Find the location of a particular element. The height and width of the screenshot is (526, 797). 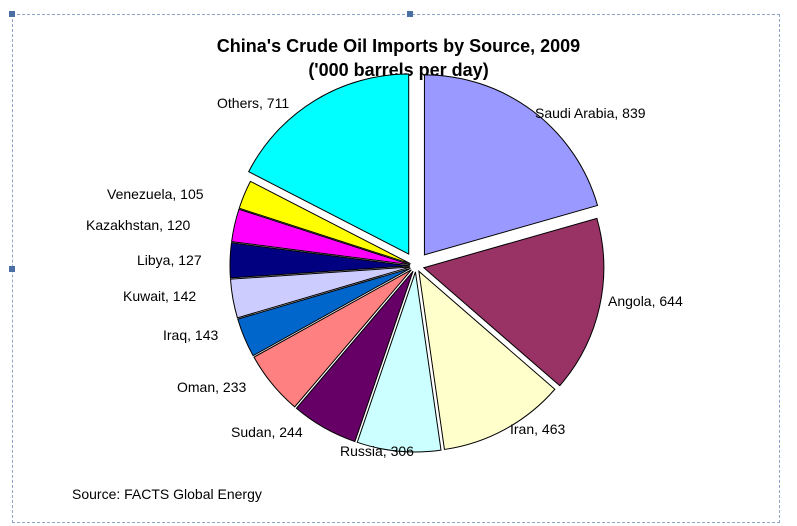

slice-label-kazakhstan: Kazakhstan, 120 is located at coordinates (138, 225).